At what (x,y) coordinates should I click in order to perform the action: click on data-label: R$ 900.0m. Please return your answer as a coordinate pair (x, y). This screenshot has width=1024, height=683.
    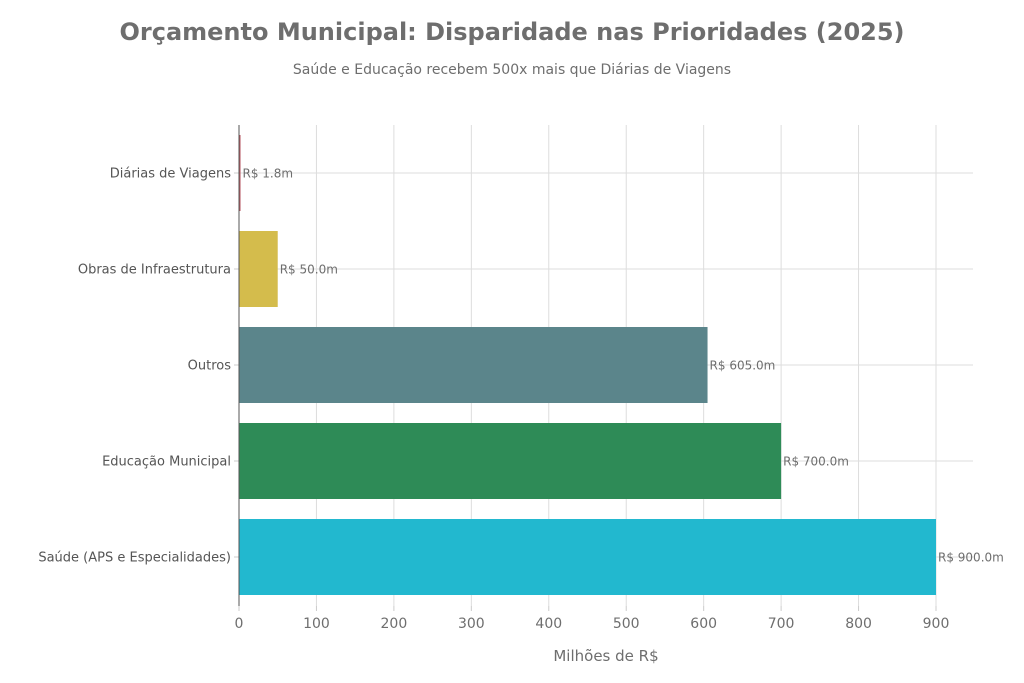
    Looking at the image, I should click on (971, 558).